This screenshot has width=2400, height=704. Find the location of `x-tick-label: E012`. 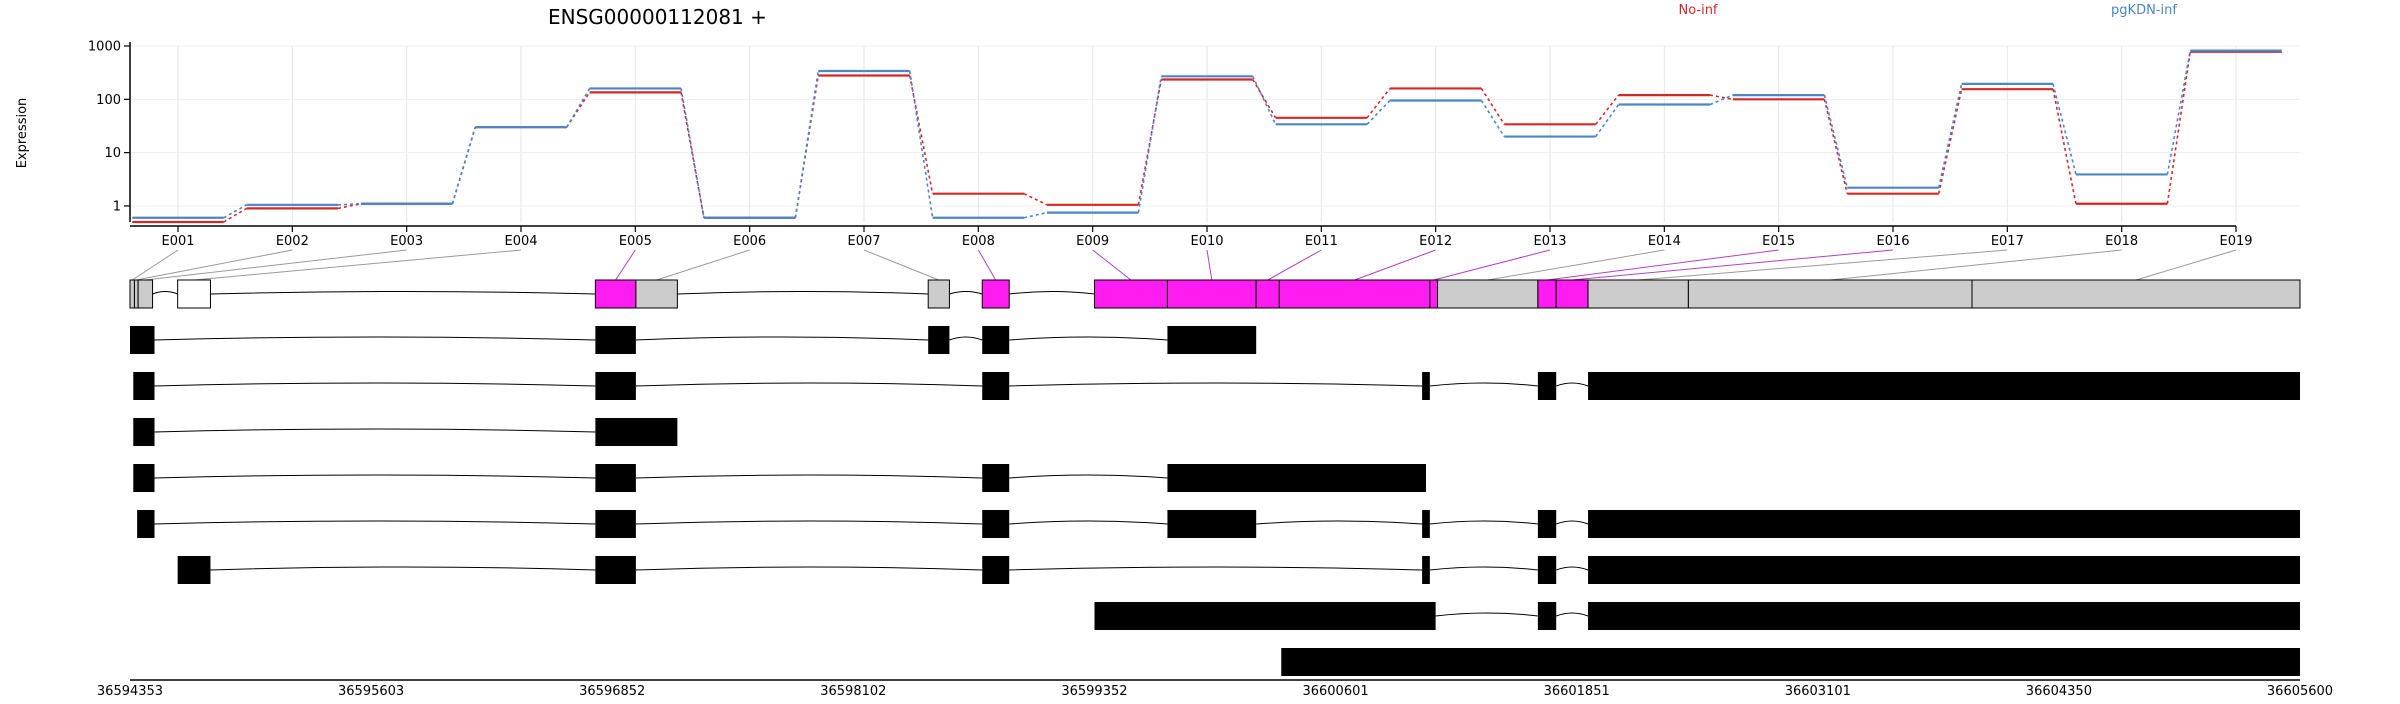

x-tick-label: E012 is located at coordinates (1435, 241).